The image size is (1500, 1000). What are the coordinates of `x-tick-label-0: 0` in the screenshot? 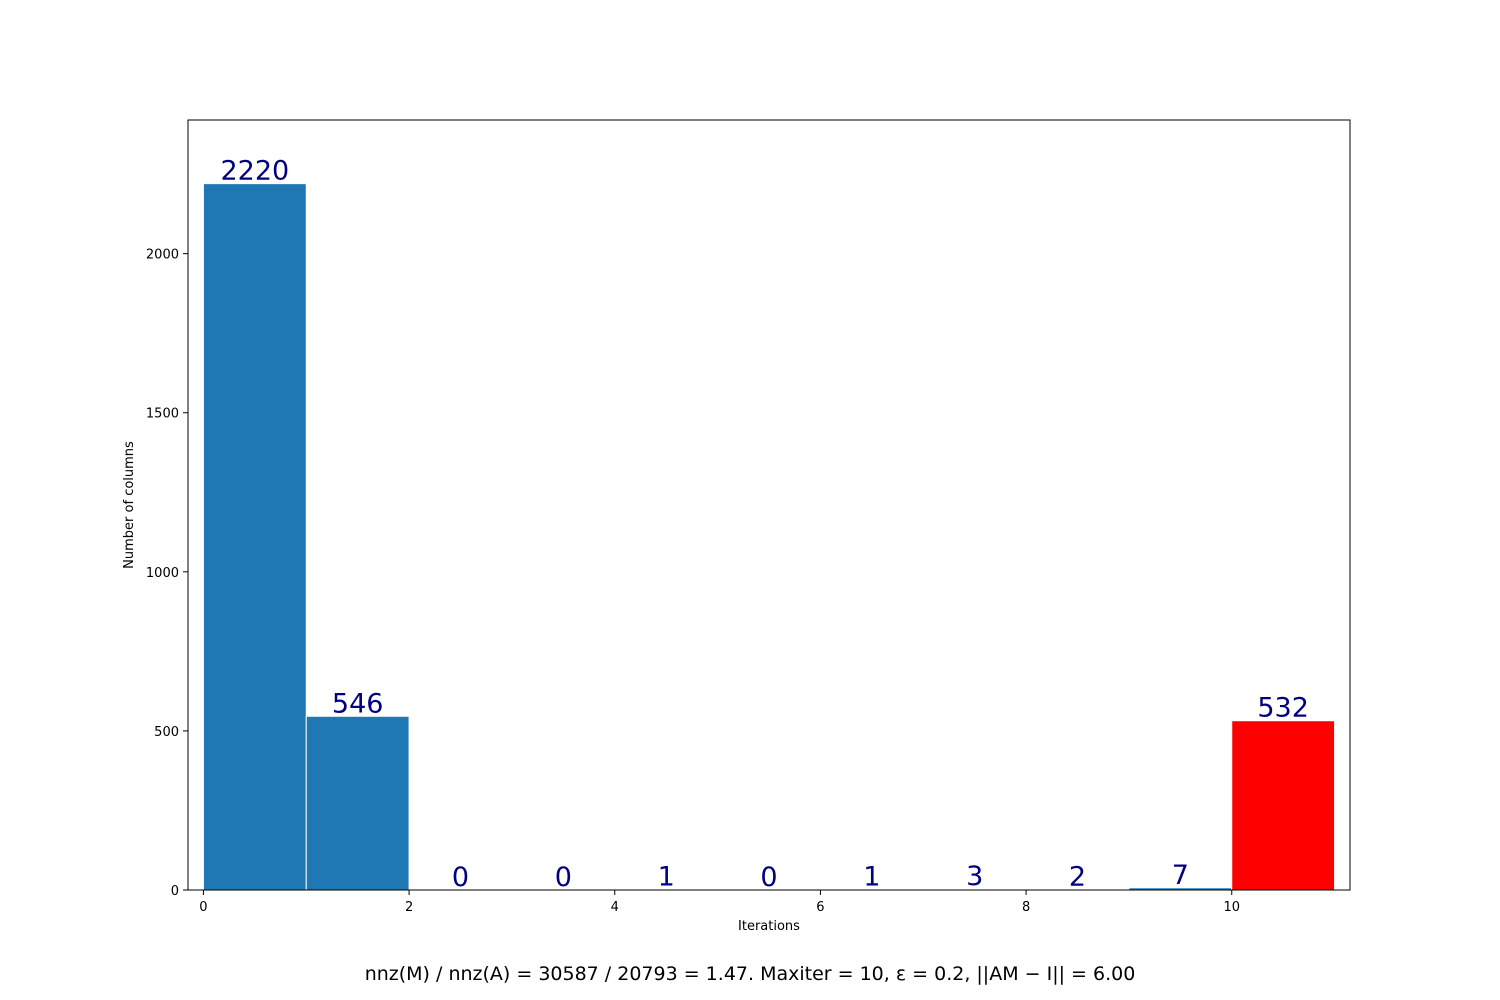 It's located at (203, 907).